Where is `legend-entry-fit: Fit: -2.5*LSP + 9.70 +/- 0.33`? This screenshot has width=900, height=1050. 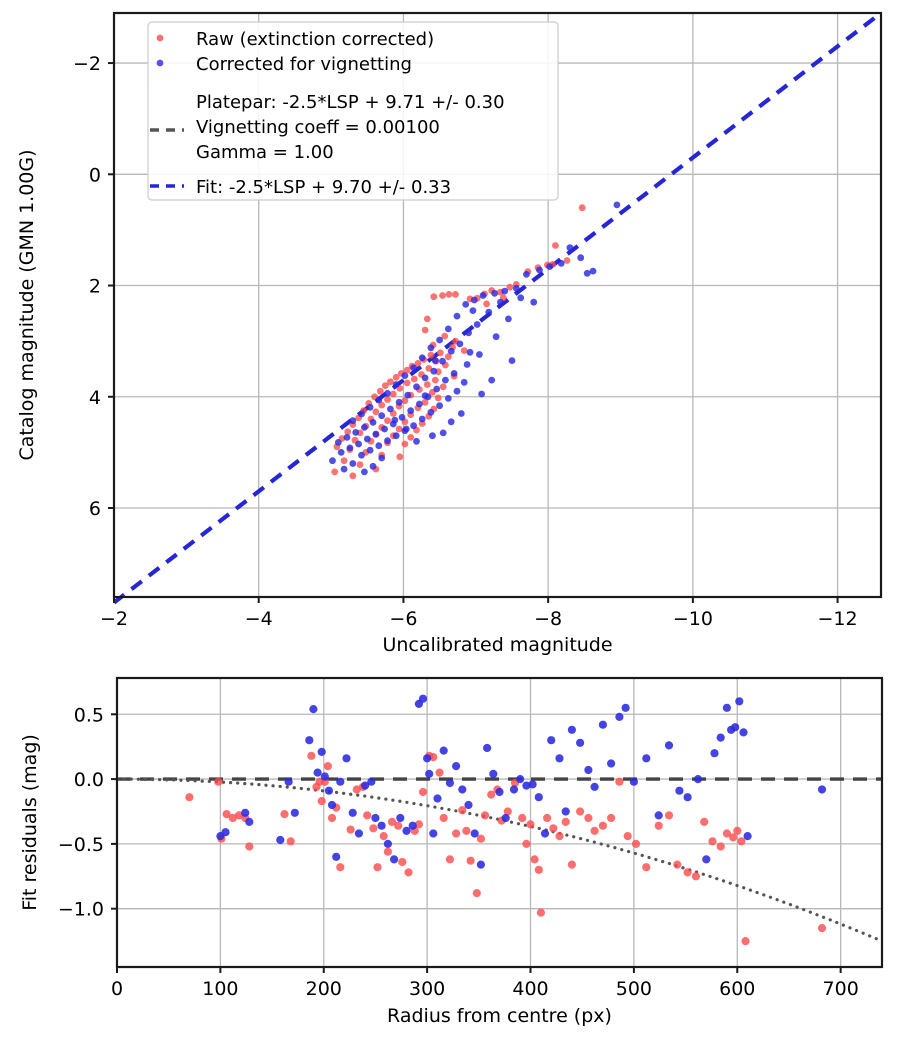 legend-entry-fit: Fit: -2.5*LSP + 9.70 +/- 0.33 is located at coordinates (300, 187).